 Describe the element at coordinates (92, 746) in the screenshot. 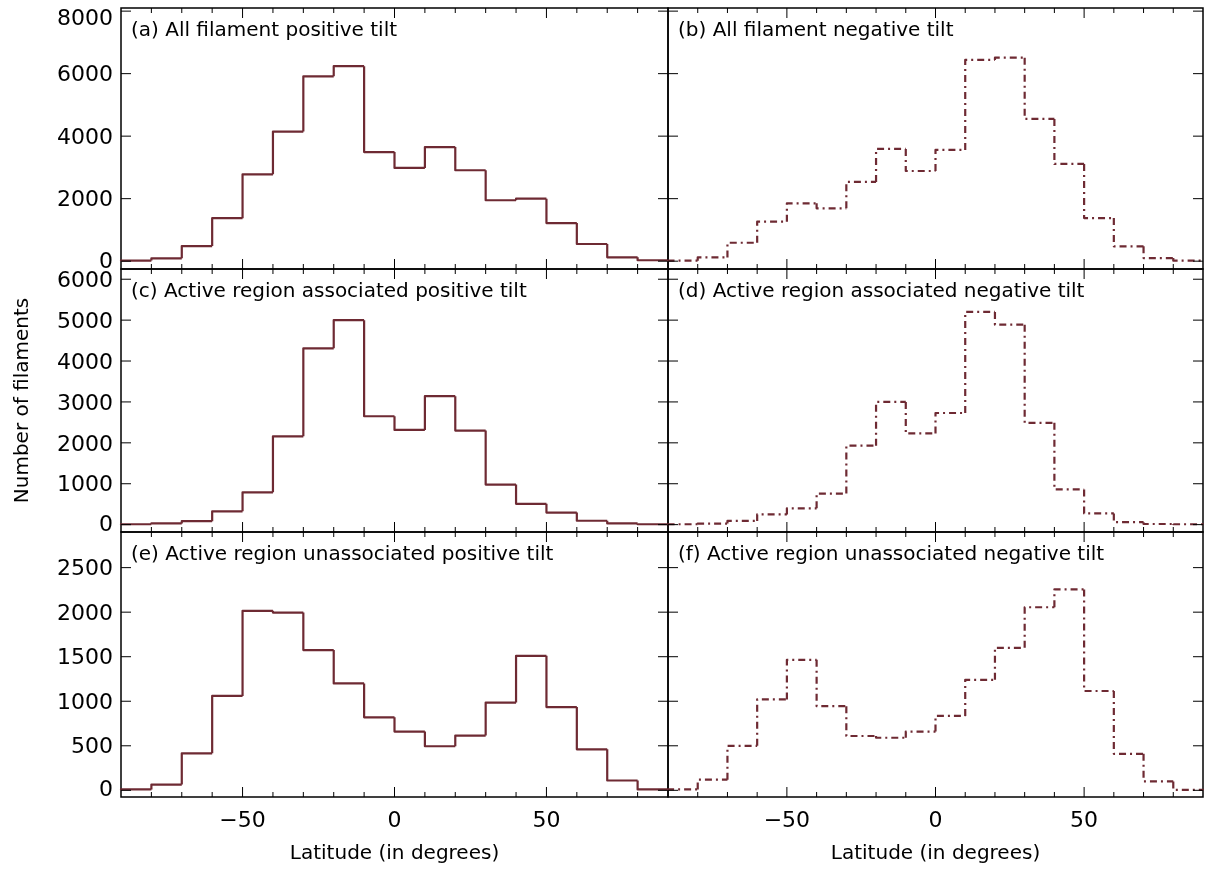

I see `y-tick-label: 500` at that location.